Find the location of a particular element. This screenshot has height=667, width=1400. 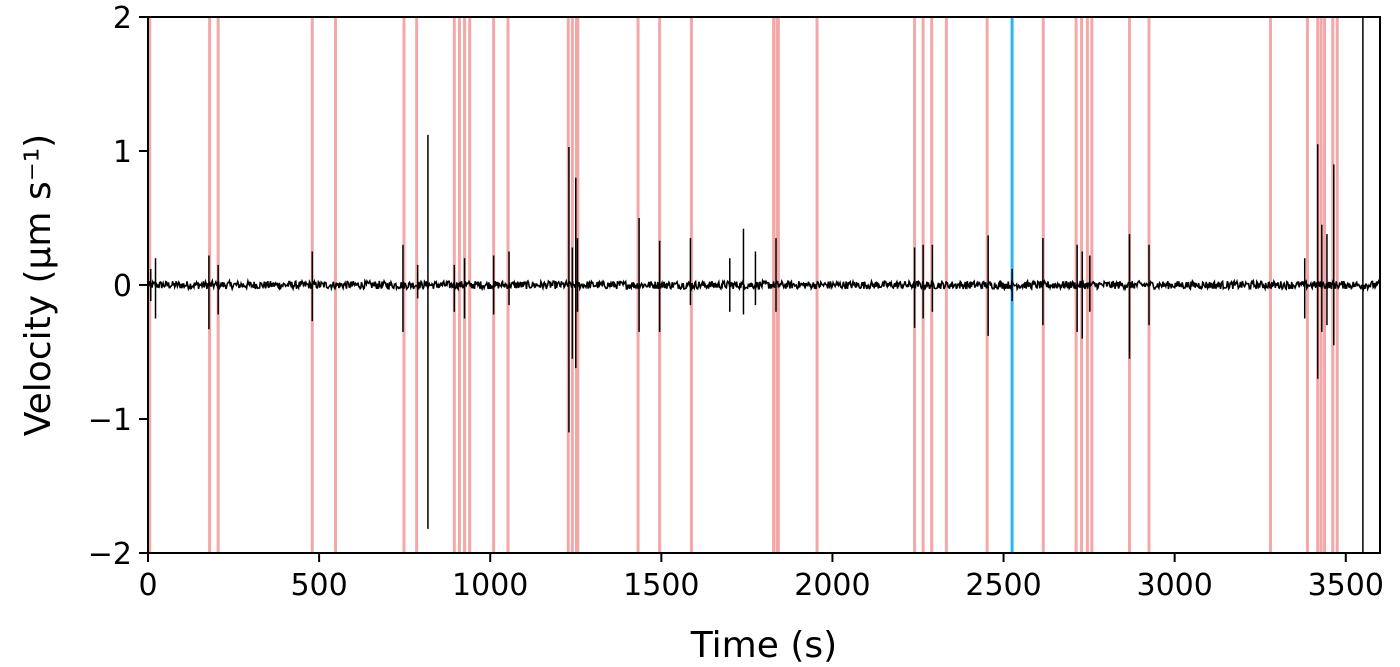

x-tick-label: 500 is located at coordinates (318, 585).